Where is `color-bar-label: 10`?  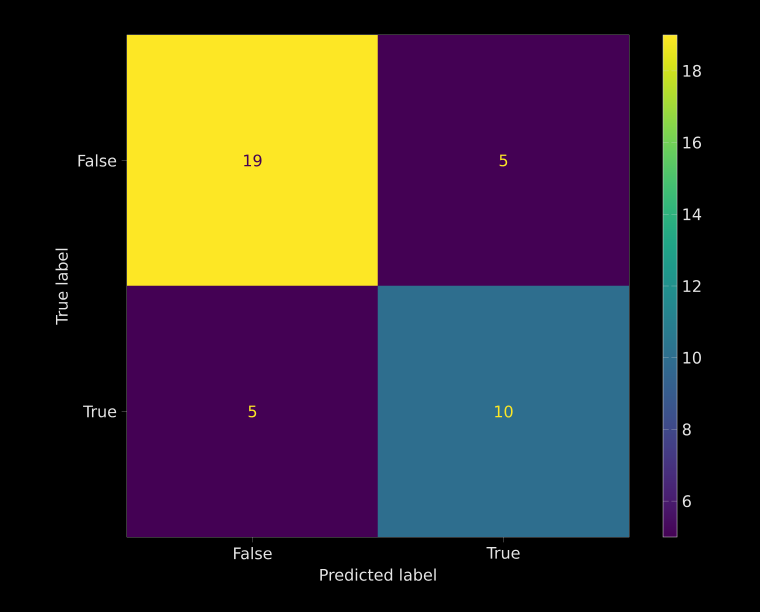
color-bar-label: 10 is located at coordinates (692, 358).